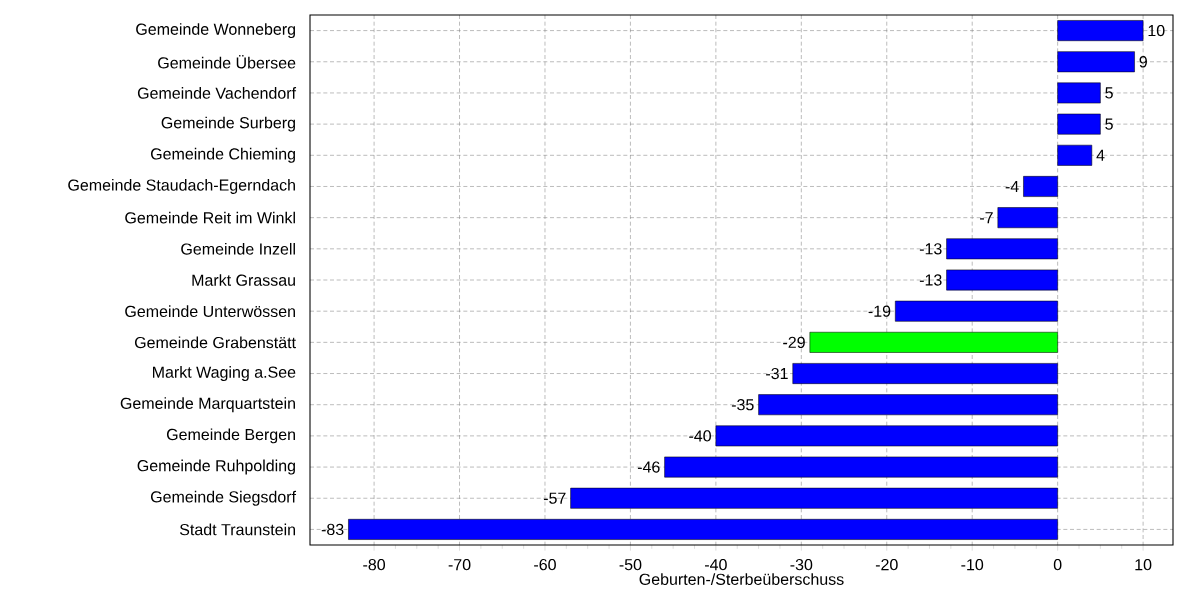  I want to click on y-tick-label: Gemeinde Vachendorf, so click(217, 93).